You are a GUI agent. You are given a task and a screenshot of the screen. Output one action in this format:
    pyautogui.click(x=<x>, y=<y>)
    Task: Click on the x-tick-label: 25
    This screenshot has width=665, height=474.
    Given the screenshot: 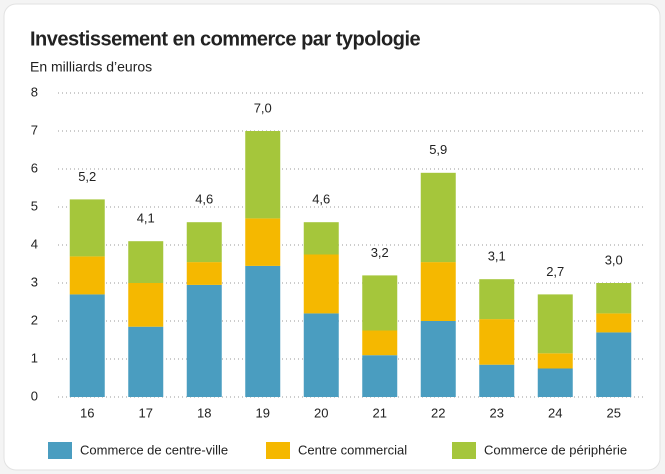 What is the action you would take?
    pyautogui.click(x=614, y=412)
    